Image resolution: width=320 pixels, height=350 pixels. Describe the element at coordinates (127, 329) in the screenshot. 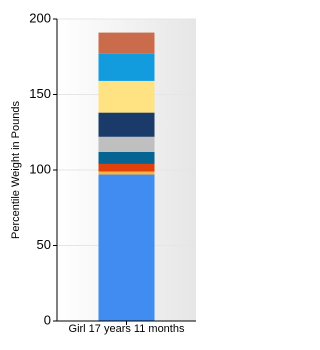

I see `x-tick-label: Girl 17 years 11 months` at that location.